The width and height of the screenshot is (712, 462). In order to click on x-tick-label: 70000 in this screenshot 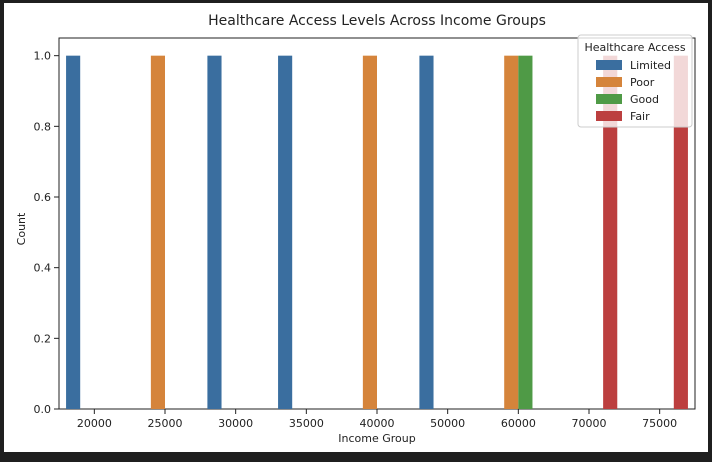, I will do `click(589, 423)`.